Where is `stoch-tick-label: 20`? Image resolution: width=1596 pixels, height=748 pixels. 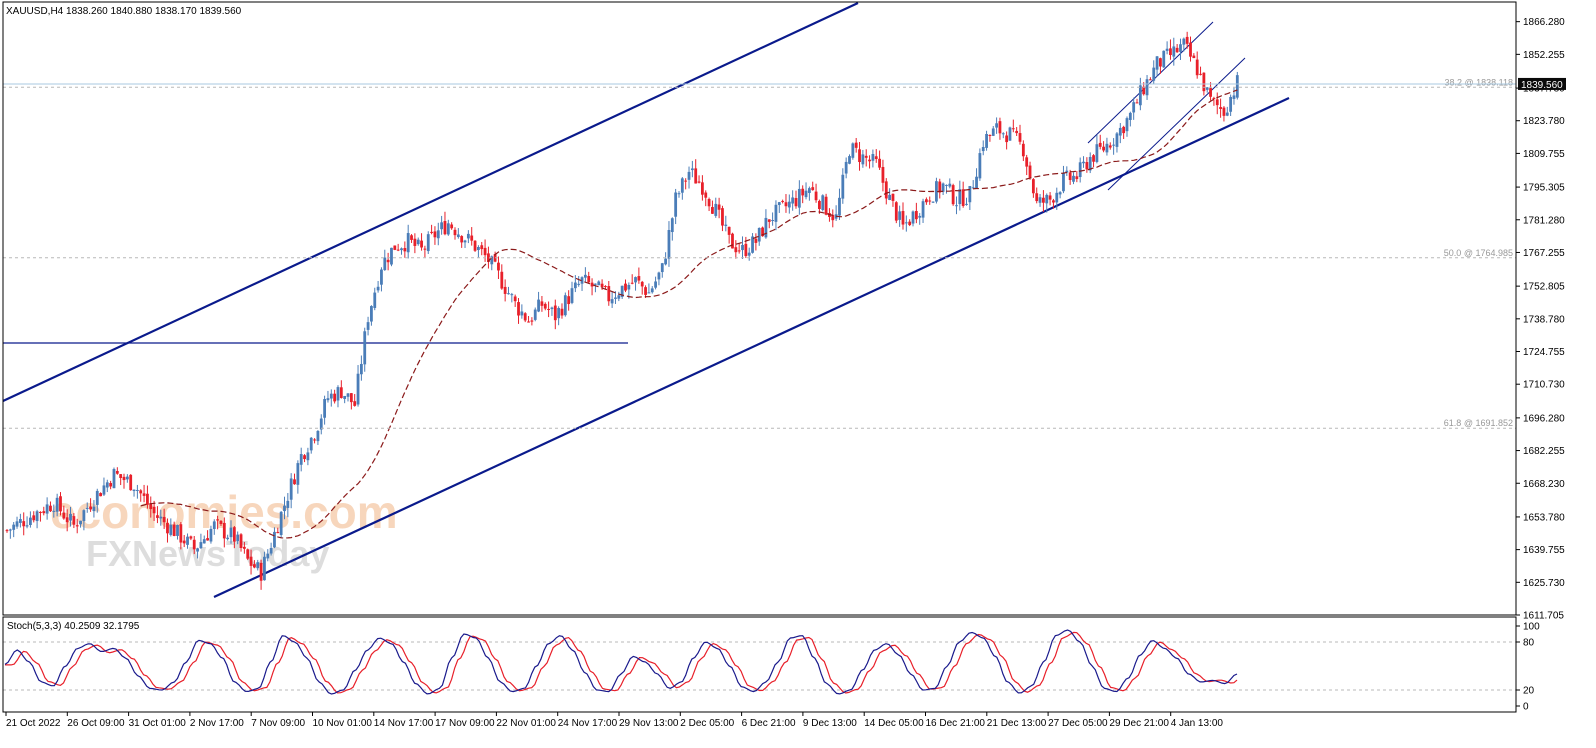
stoch-tick-label: 20 is located at coordinates (1529, 691).